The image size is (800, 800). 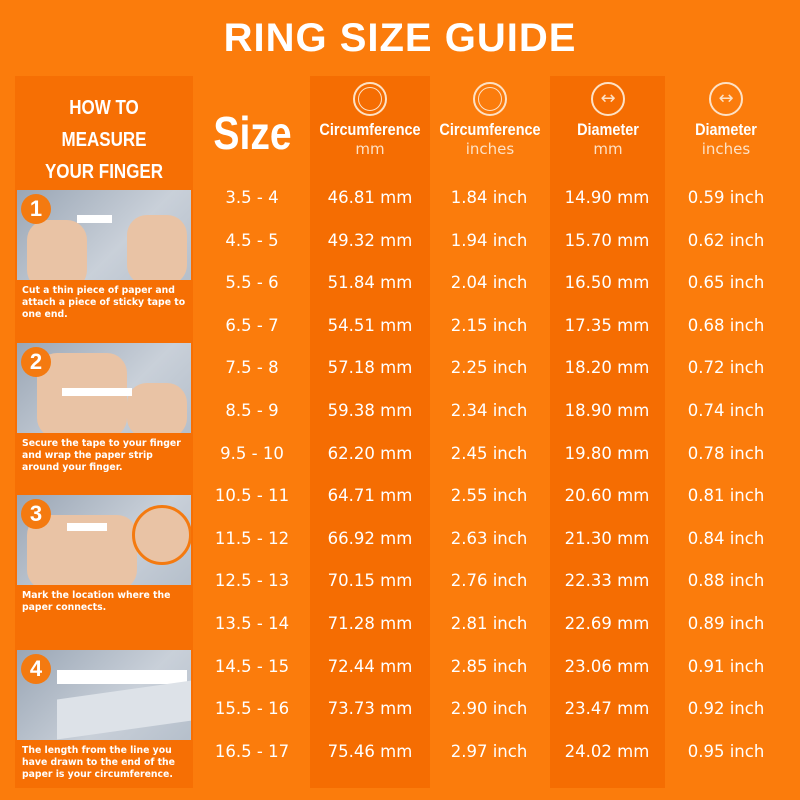 What do you see at coordinates (607, 197) in the screenshot?
I see `value-cell: 14.90 mm` at bounding box center [607, 197].